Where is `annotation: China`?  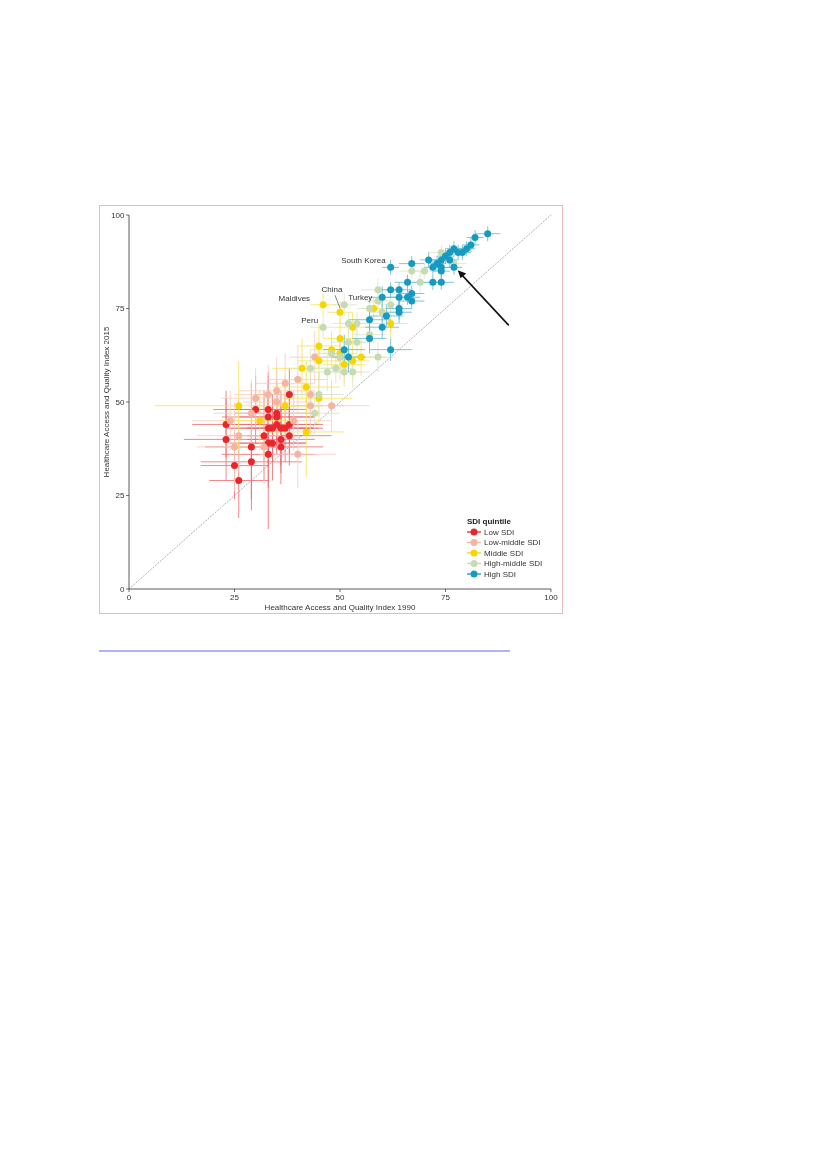
annotation: China is located at coordinates (332, 290).